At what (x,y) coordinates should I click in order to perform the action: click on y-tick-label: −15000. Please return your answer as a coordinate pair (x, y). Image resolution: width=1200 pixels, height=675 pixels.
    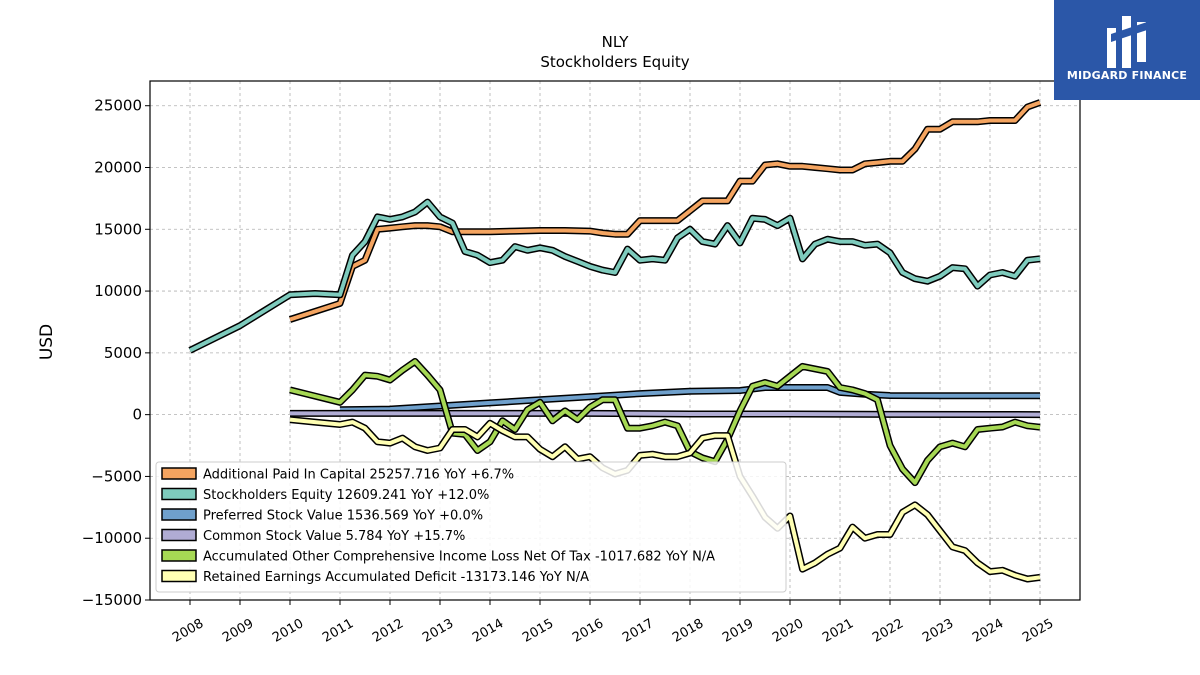
    Looking at the image, I should click on (112, 600).